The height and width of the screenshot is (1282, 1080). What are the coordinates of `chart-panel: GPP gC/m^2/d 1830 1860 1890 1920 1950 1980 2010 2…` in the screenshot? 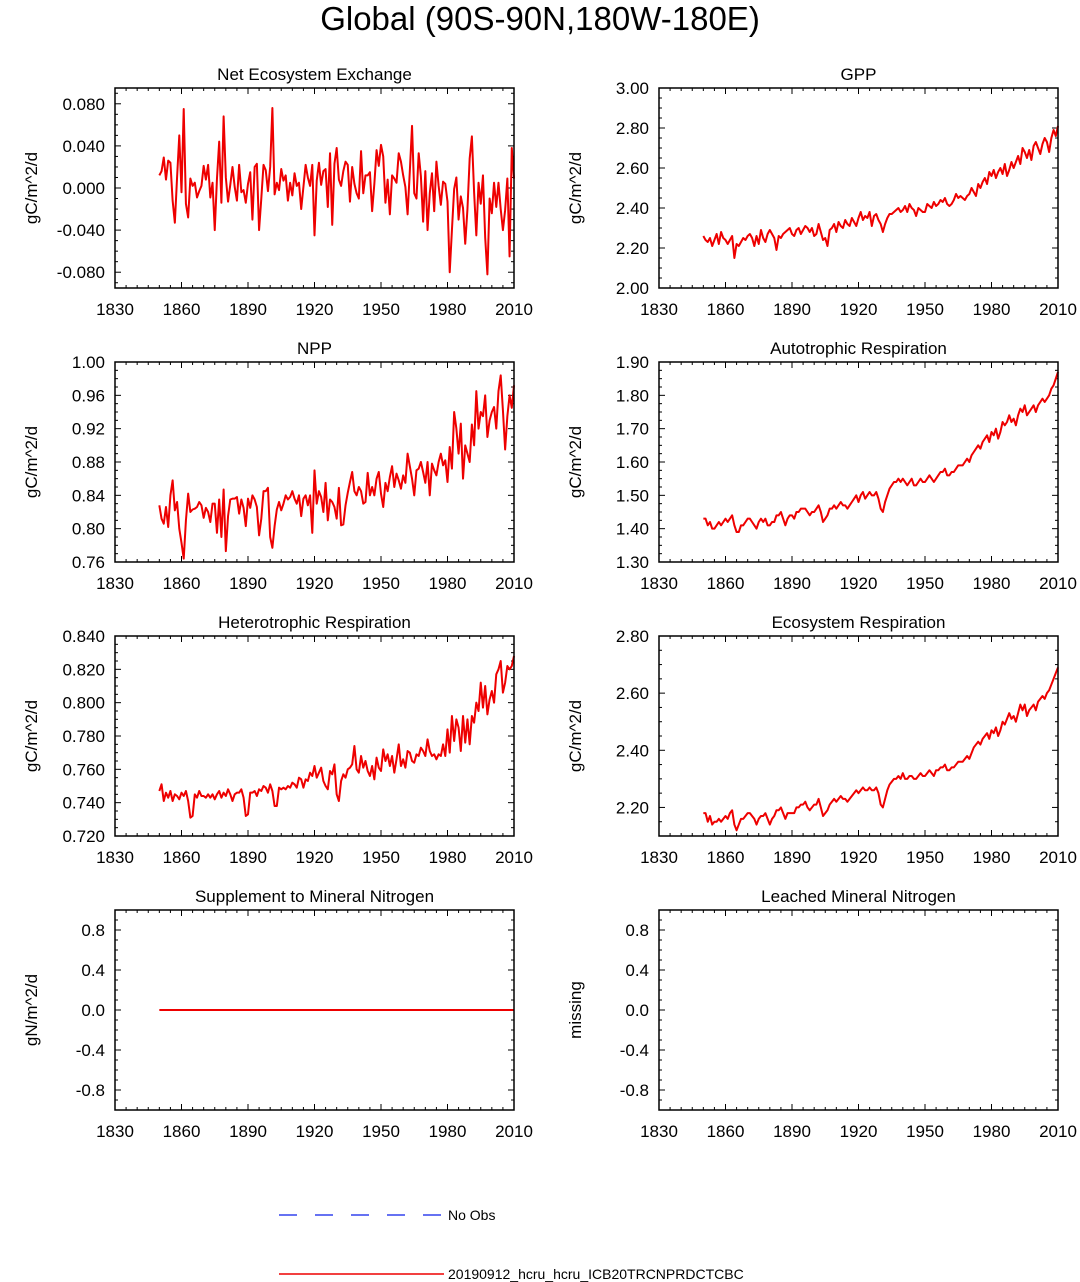 It's located at (821, 192).